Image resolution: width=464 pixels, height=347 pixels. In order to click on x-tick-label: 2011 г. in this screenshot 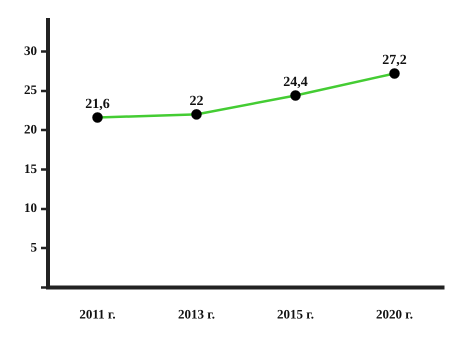, I will do `click(97, 314)`.